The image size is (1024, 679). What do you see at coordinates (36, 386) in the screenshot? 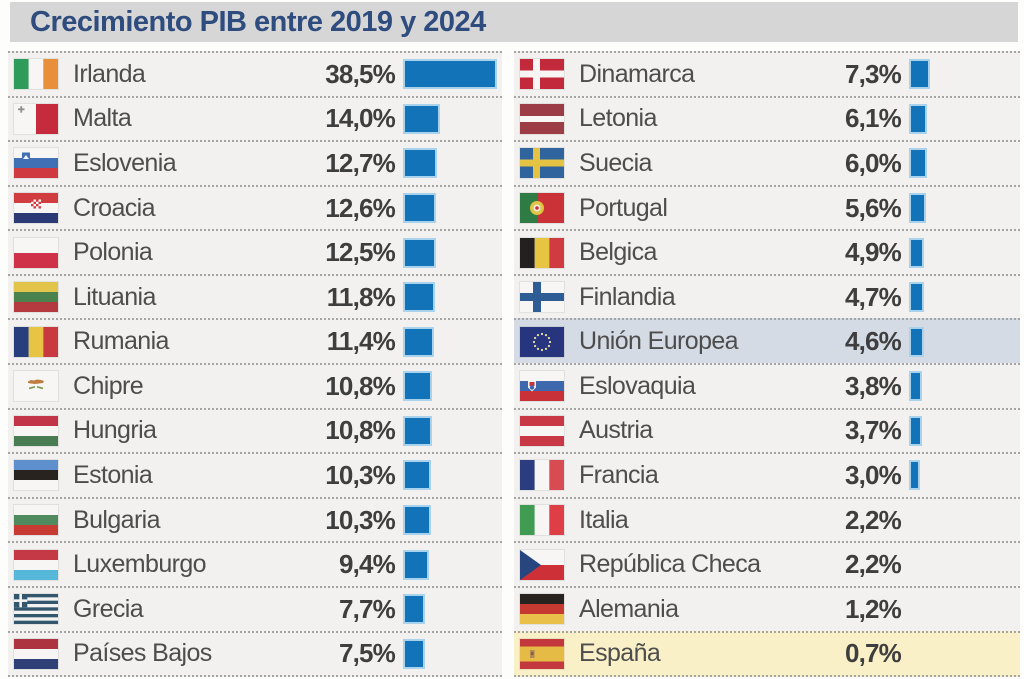
I see `flag-chipre-icon` at bounding box center [36, 386].